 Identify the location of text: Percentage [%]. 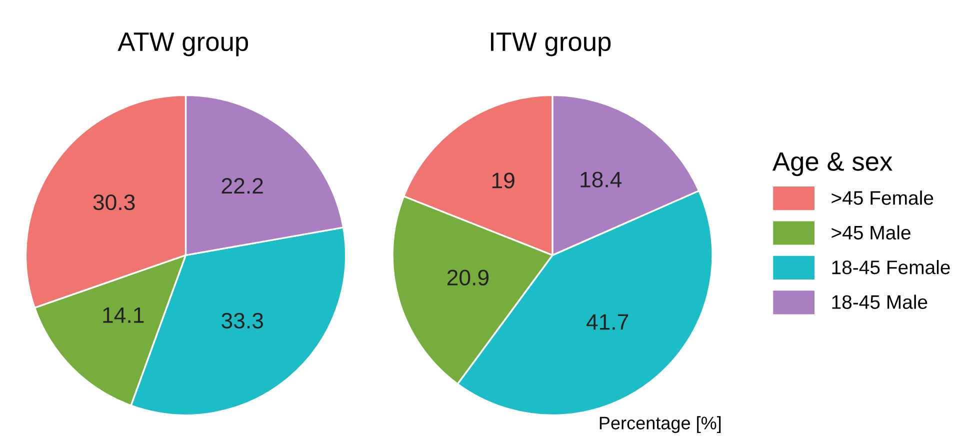
(660, 425).